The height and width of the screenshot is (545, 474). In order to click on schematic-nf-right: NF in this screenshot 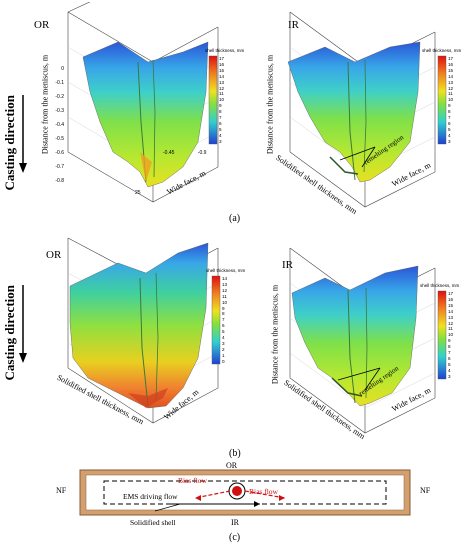, I will do `click(425, 490)`.